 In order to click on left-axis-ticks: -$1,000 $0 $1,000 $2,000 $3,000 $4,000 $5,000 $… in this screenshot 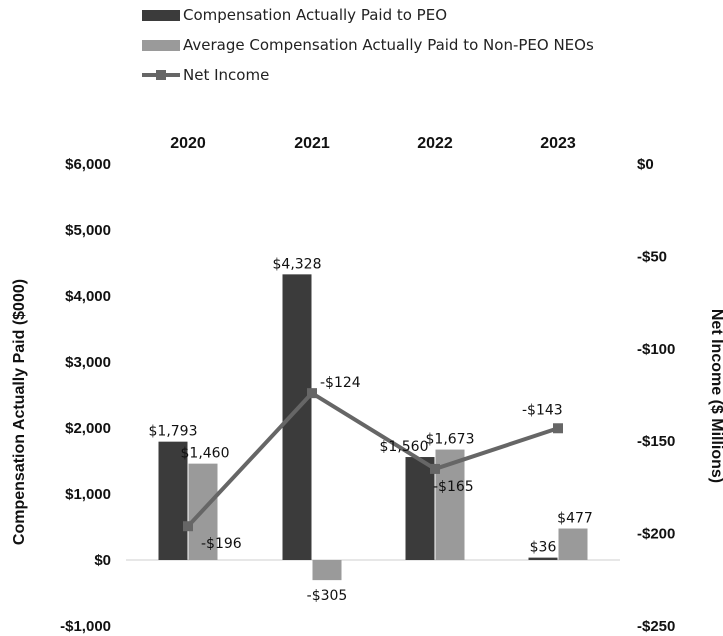, I will do `click(85, 395)`.